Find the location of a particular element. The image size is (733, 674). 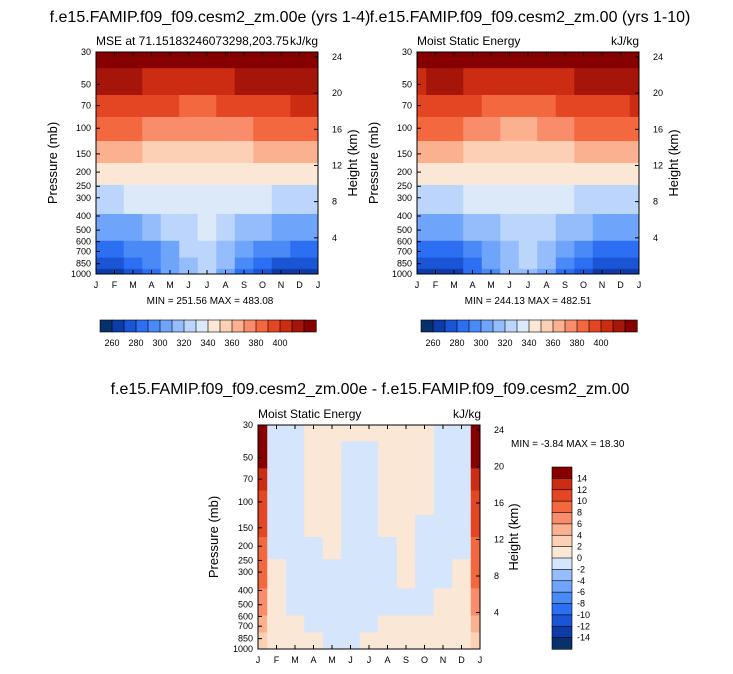

panel-b-colorbar-label: 320 is located at coordinates (504, 343).